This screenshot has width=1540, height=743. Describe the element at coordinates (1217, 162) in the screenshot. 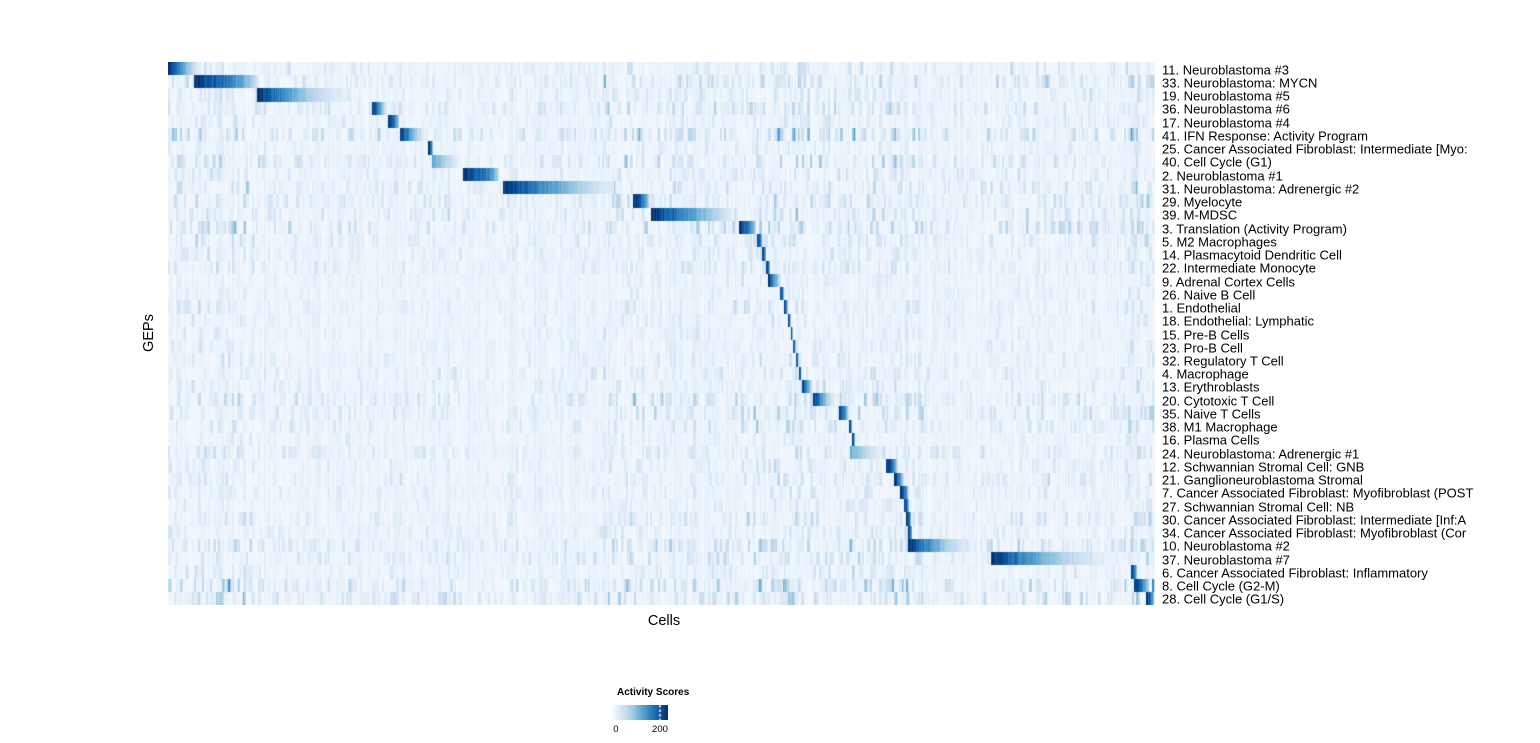

I see `row-label: 40. Cell Cycle (G1)` at that location.